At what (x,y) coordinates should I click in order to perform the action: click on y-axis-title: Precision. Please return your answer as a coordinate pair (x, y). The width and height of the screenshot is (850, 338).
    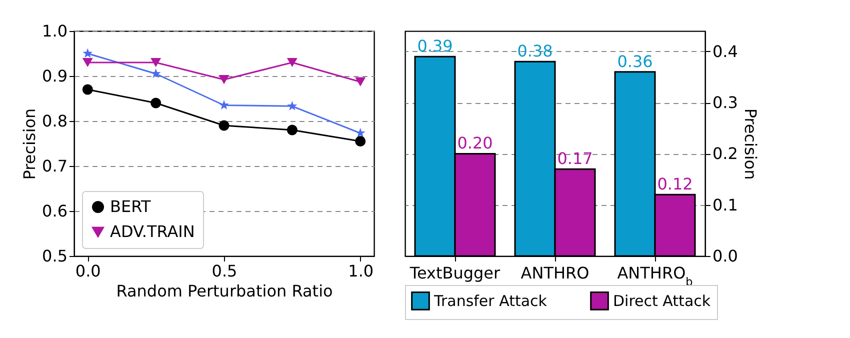
    Looking at the image, I should click on (30, 144).